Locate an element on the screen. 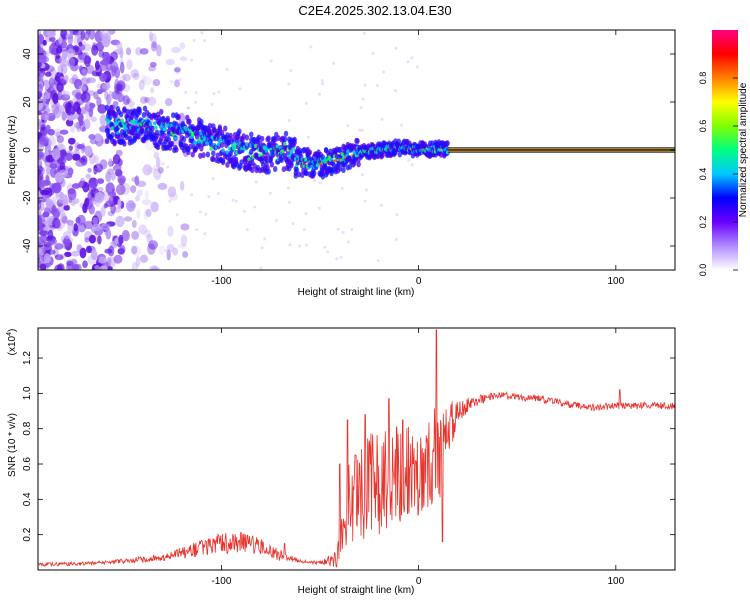  snr-scale-prefix: (x10 is located at coordinates (12, 345).